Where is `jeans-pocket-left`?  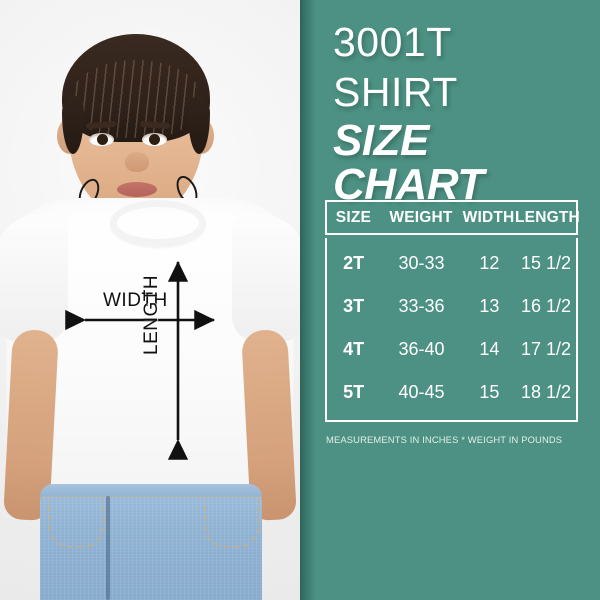
jeans-pocket-left is located at coordinates (76, 524).